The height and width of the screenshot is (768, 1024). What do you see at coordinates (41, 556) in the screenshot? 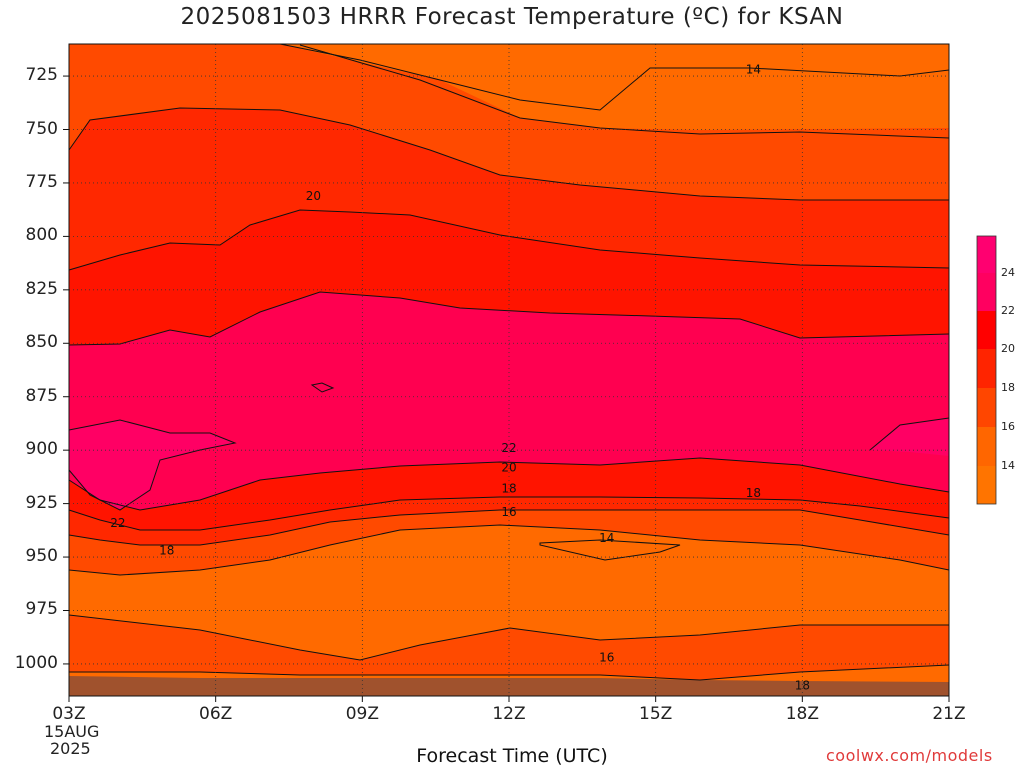
I see `y-tick-label: 950` at bounding box center [41, 556].